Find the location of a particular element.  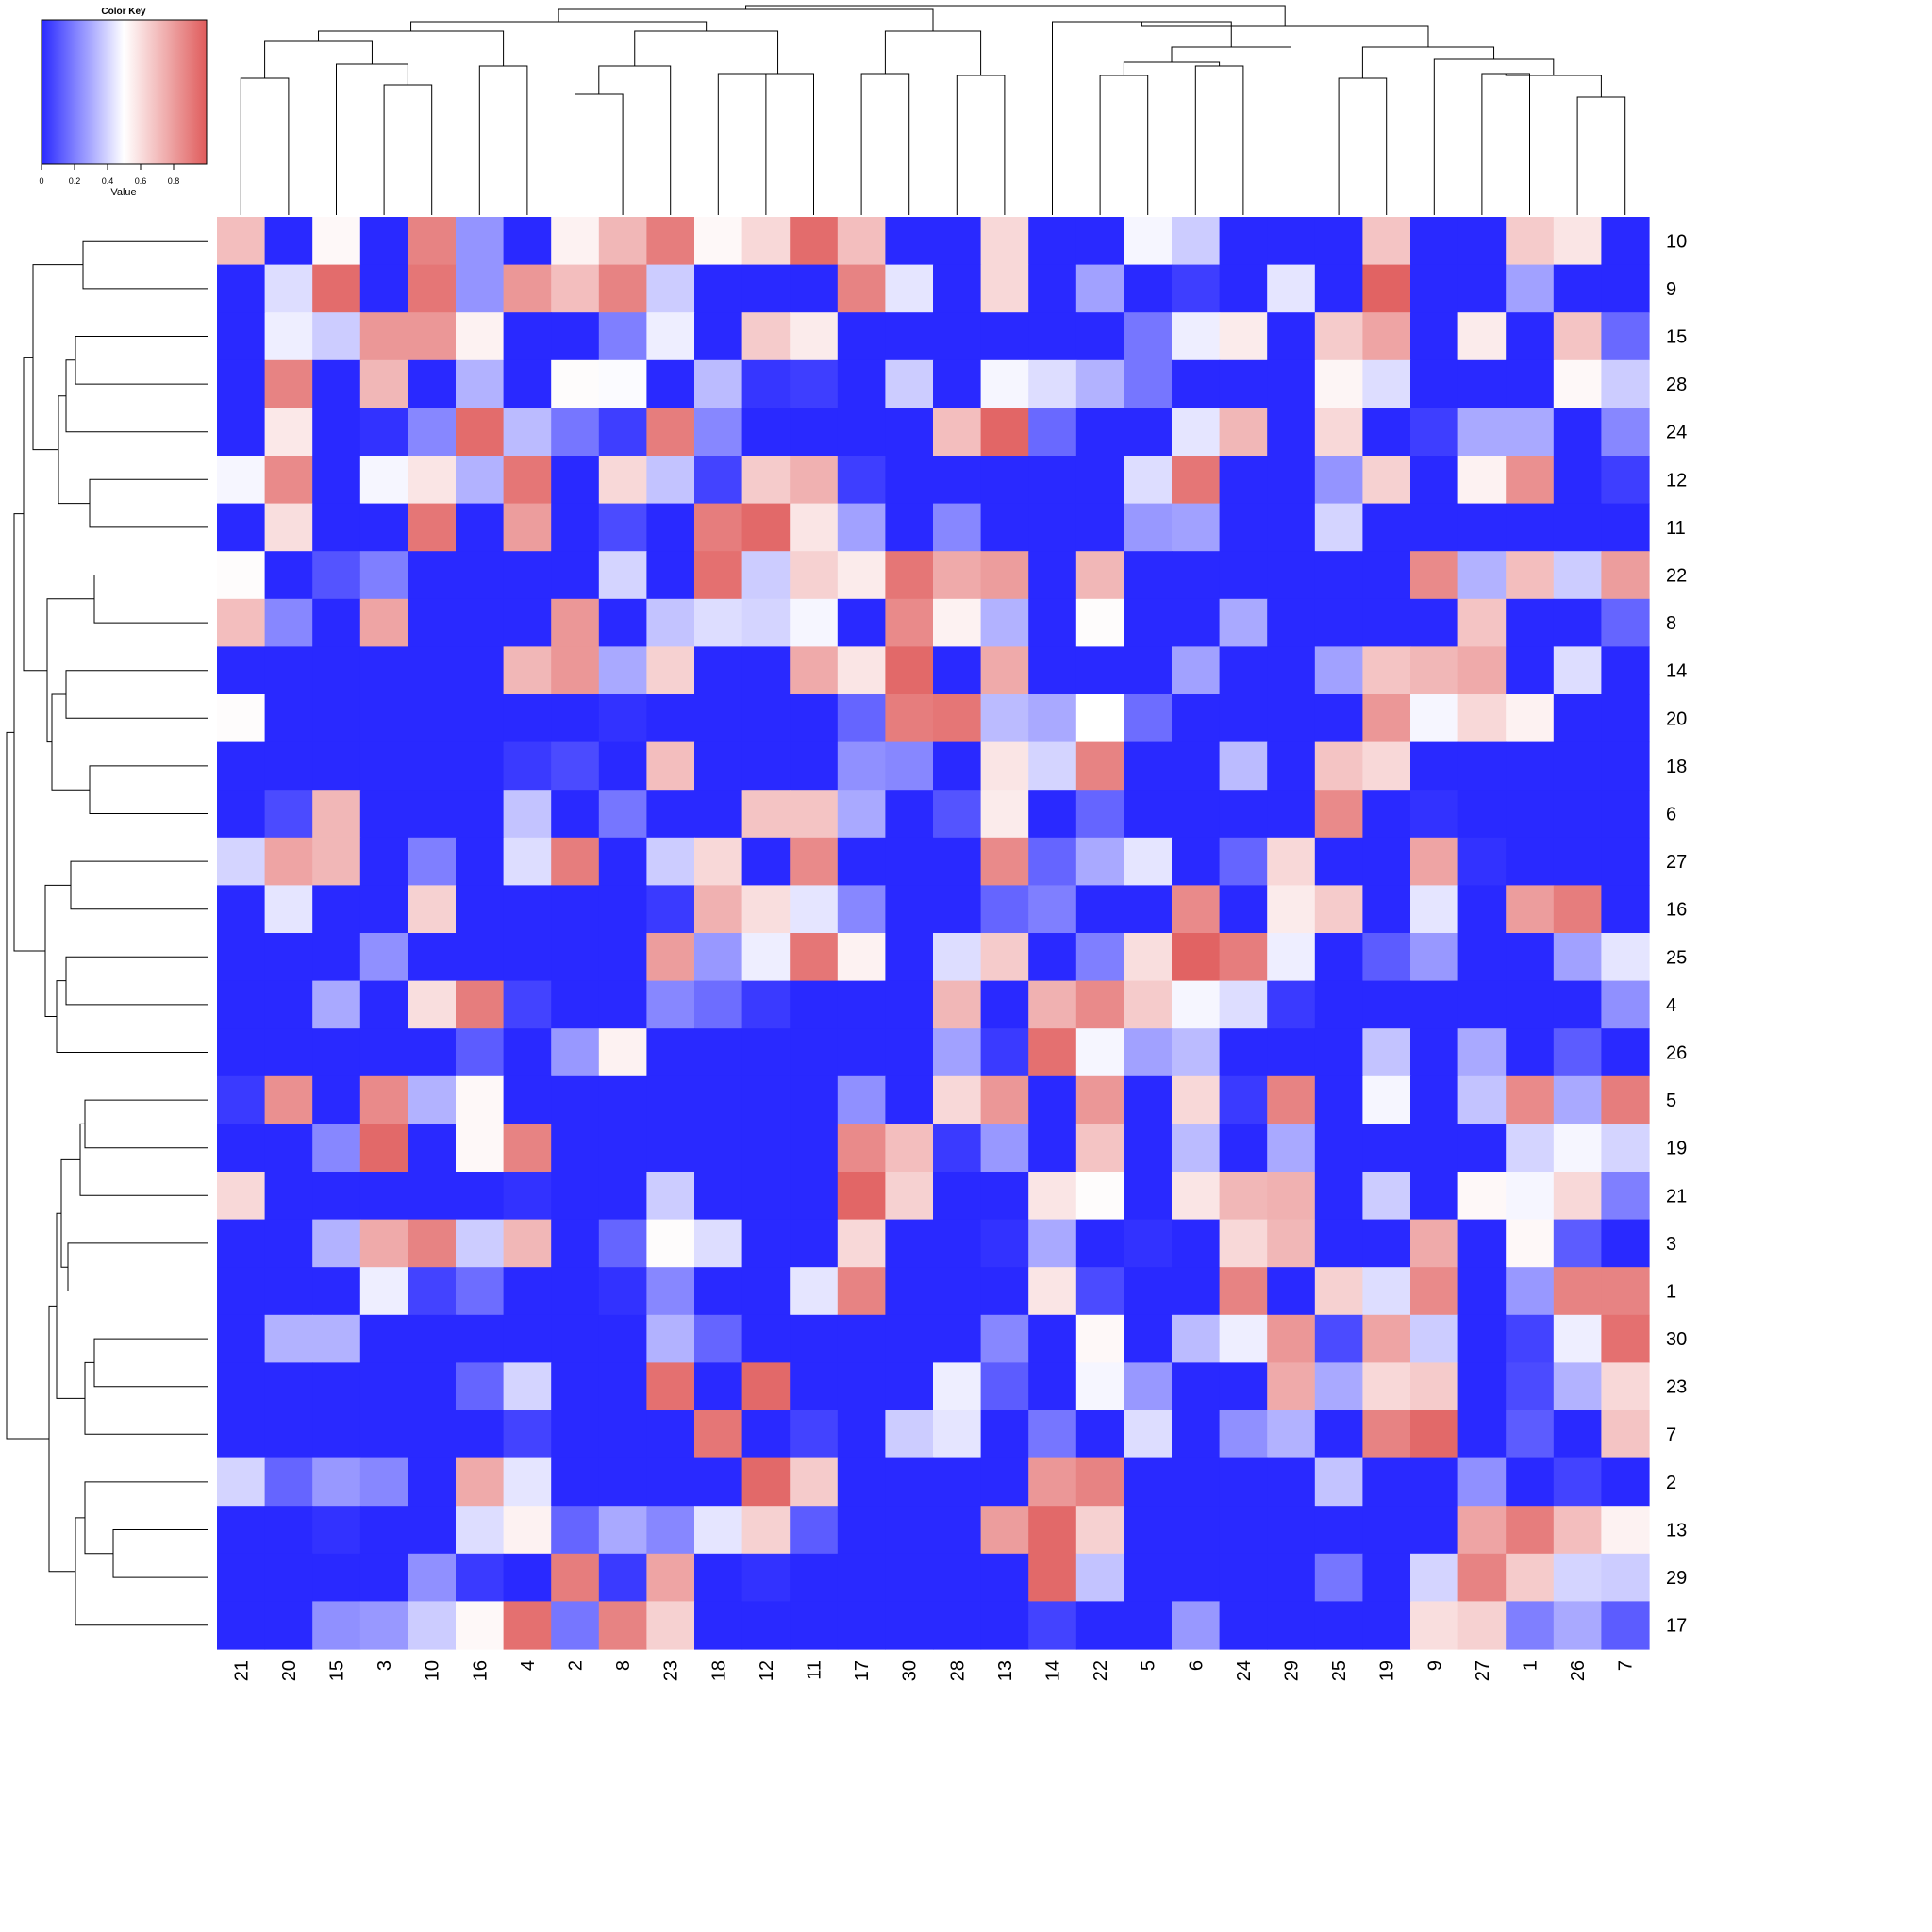

color-key-xlabel: Value is located at coordinates (123, 193).